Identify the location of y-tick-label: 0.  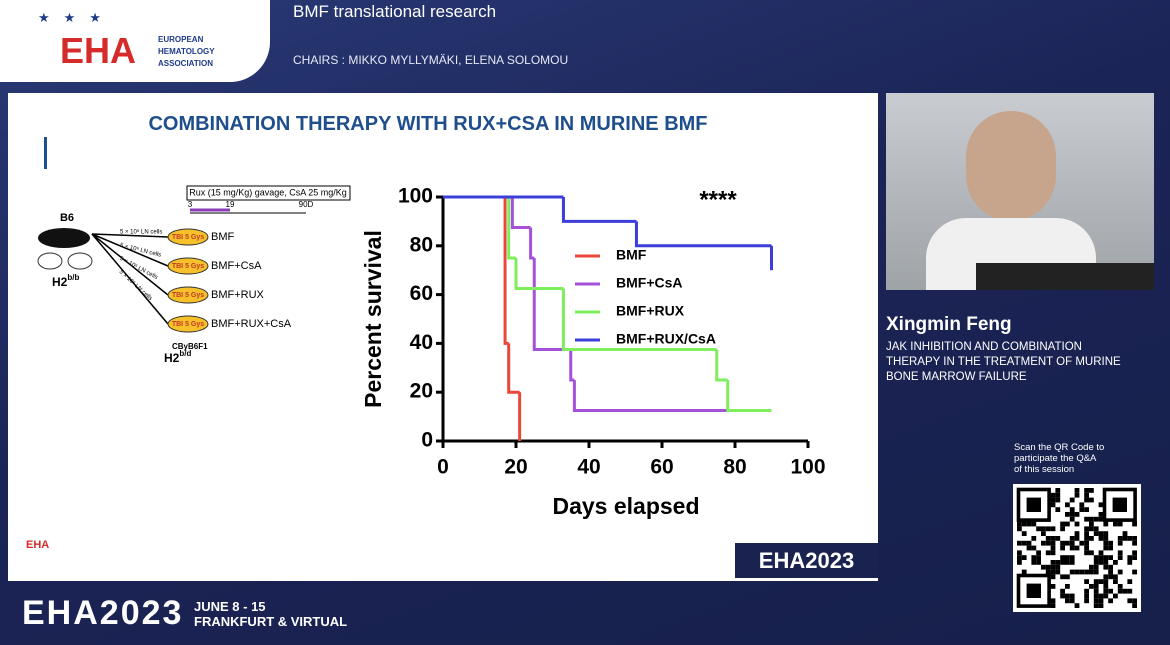
(427, 440).